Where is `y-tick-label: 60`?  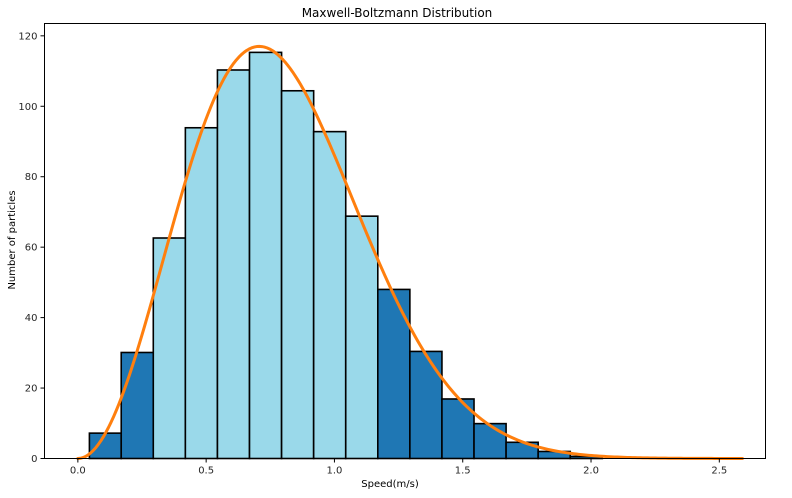
y-tick-label: 60 is located at coordinates (31, 248).